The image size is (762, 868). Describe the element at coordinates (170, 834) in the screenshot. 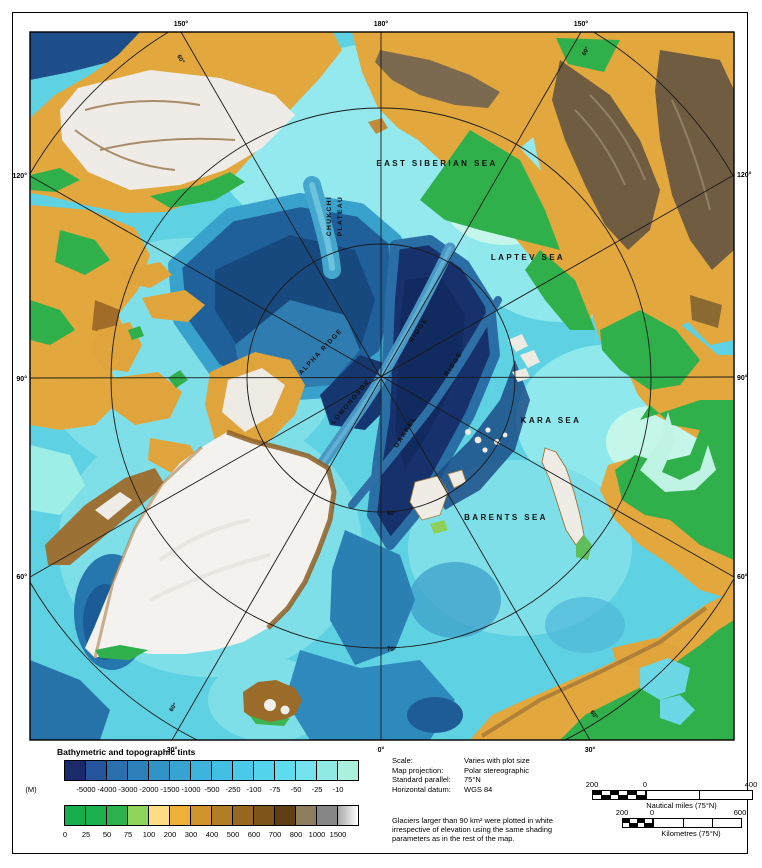

I see `topography-value: 200` at that location.